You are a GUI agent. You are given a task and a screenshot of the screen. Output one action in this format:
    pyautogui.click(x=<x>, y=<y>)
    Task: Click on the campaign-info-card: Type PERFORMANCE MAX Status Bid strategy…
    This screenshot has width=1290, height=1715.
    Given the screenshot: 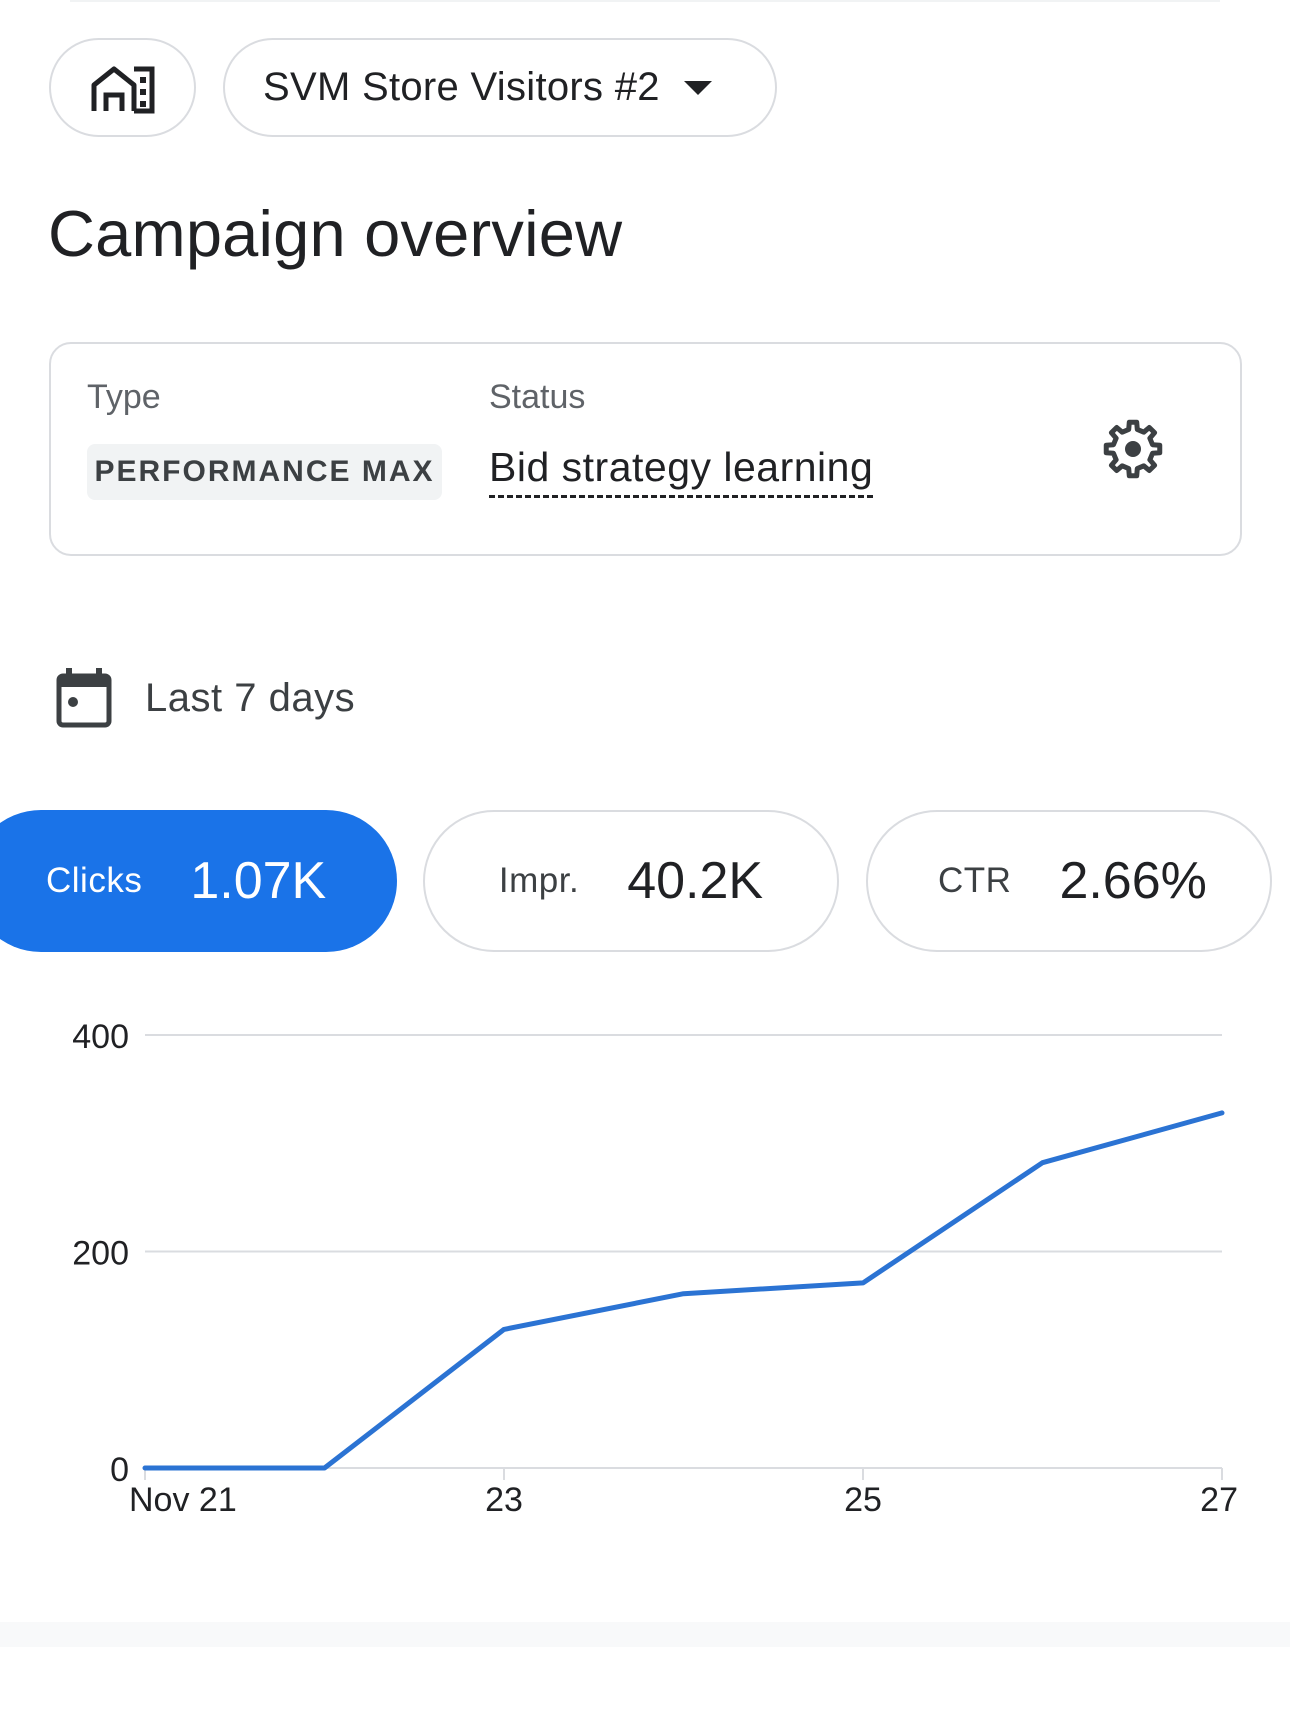 What is the action you would take?
    pyautogui.click(x=645, y=449)
    